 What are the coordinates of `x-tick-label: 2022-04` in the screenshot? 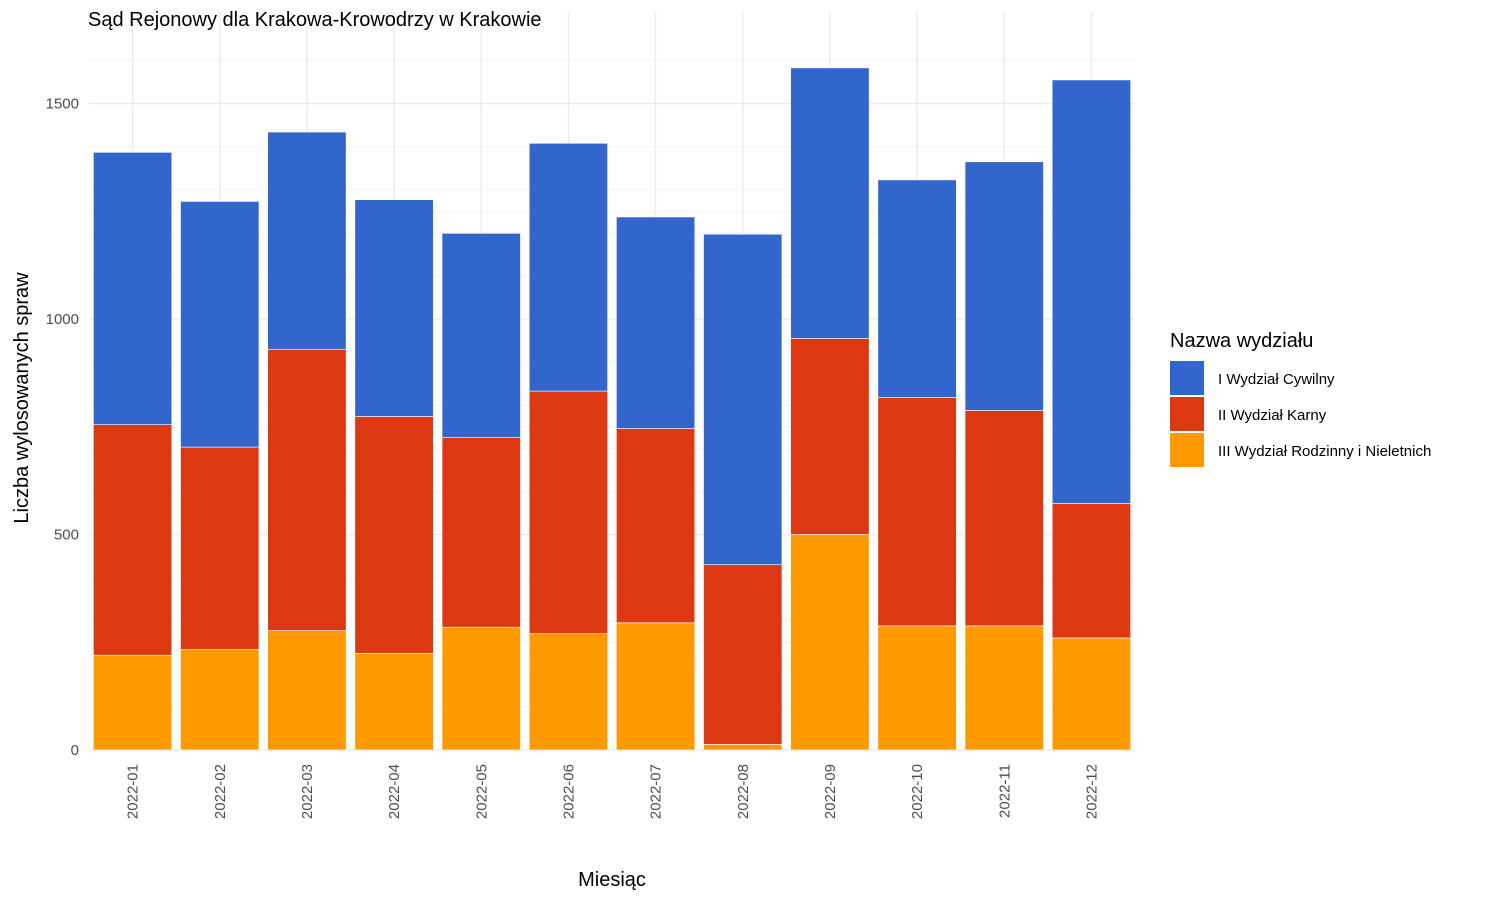 It's located at (394, 791).